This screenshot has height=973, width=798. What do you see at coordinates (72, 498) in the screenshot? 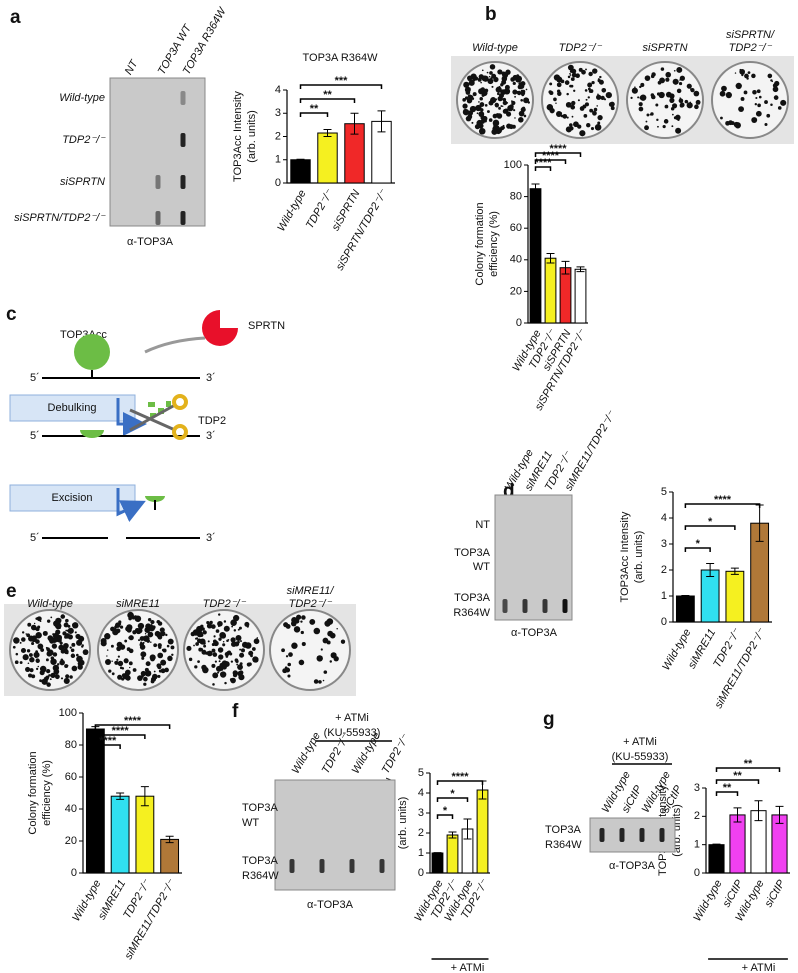
I see `step-label: Excision` at bounding box center [72, 498].